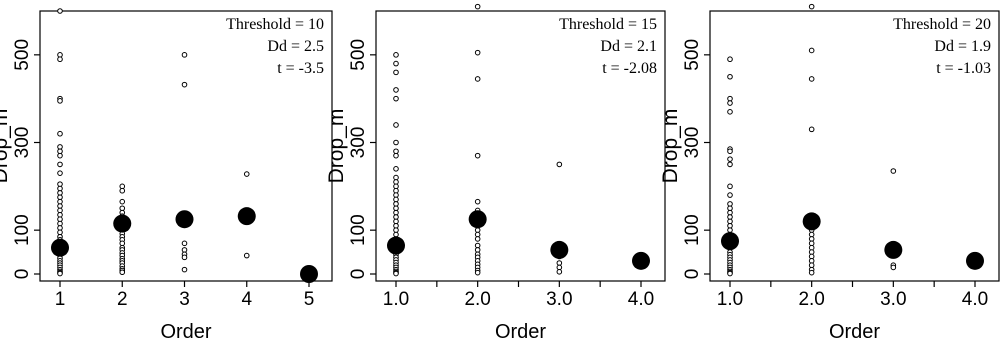 The height and width of the screenshot is (343, 1001). I want to click on annotation: Dd = 1.9, so click(962, 46).